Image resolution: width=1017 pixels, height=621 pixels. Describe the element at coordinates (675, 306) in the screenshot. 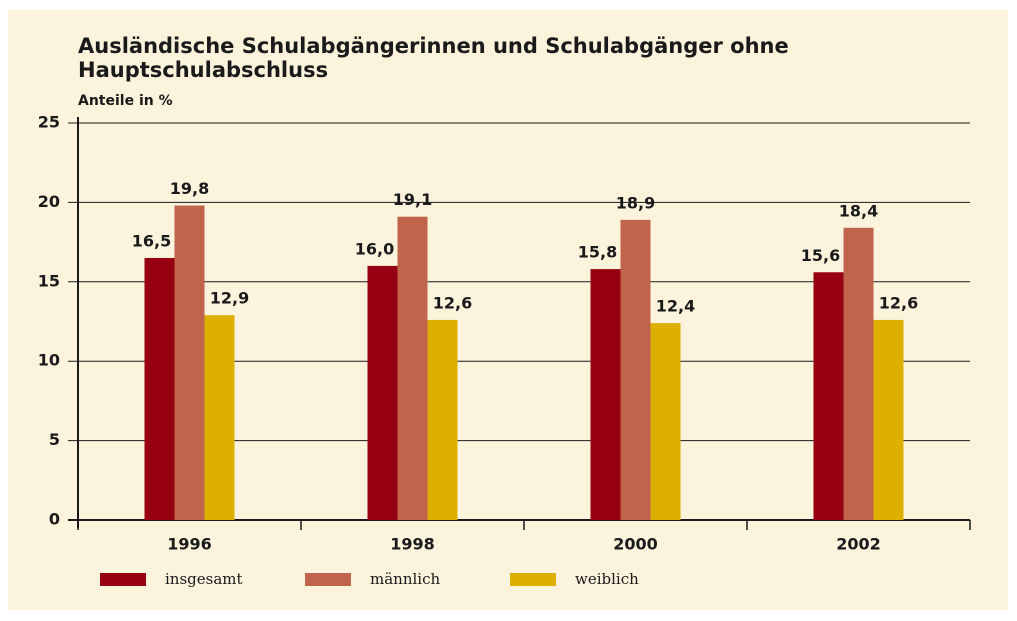

I see `value-label: 12,4` at that location.